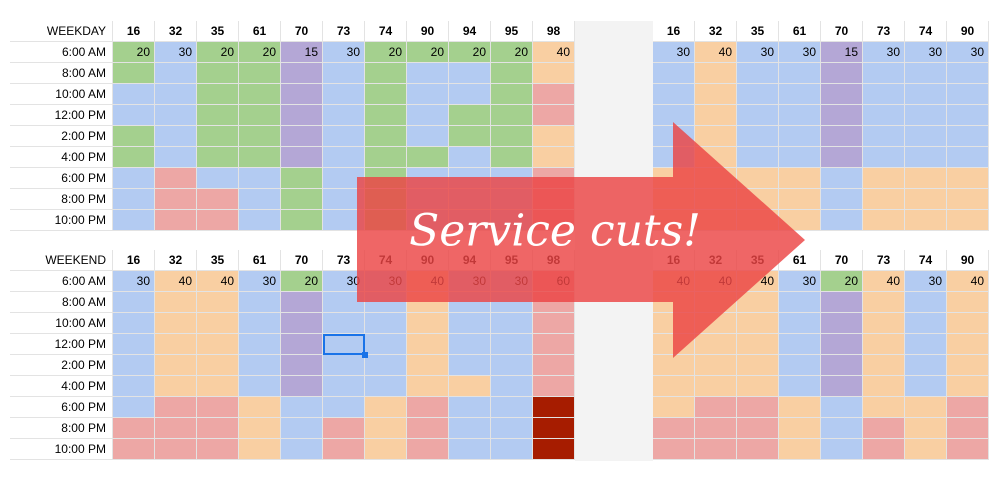 This screenshot has height=486, width=989. Describe the element at coordinates (61, 220) in the screenshot. I see `row-label: 10:00 PM` at that location.